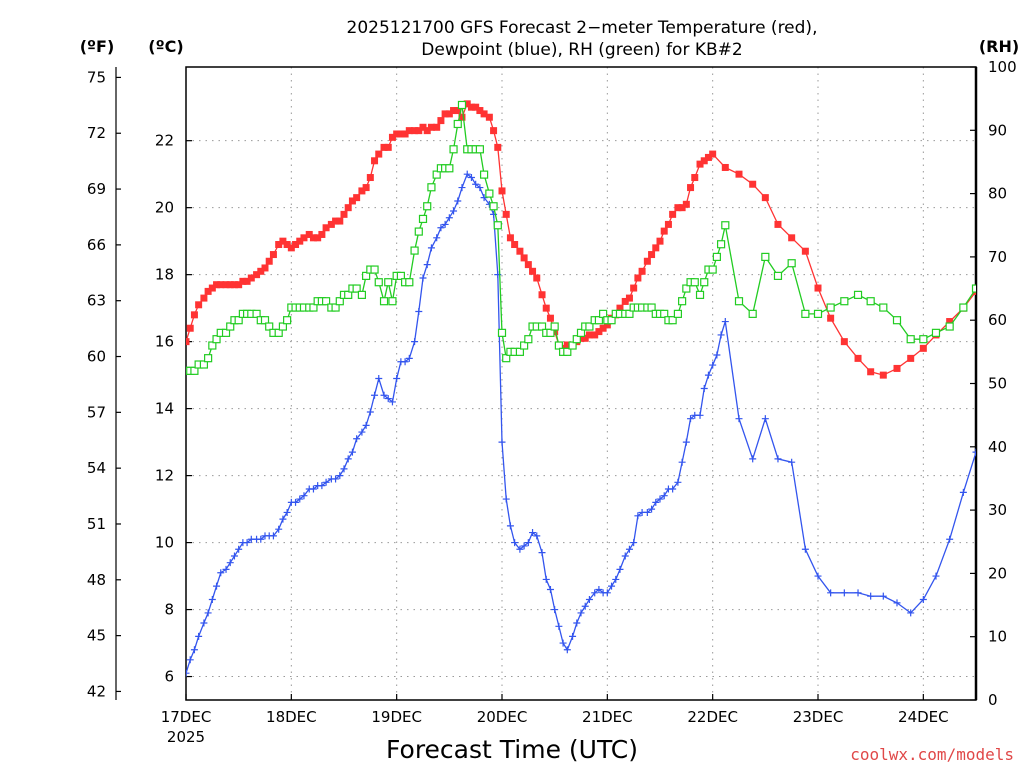  What do you see at coordinates (993, 700) in the screenshot?
I see `rh-tick-label: 0` at bounding box center [993, 700].